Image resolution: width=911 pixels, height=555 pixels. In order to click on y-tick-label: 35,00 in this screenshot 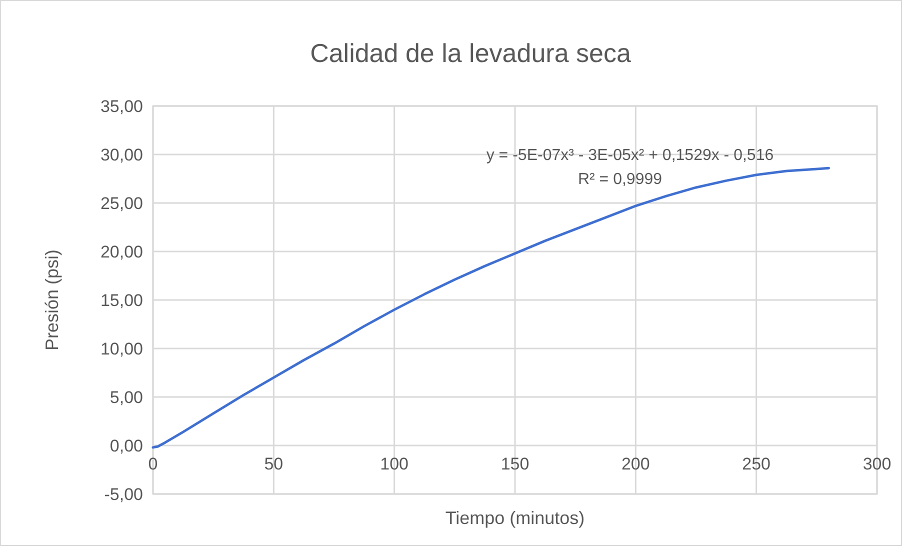, I will do `click(121, 106)`.